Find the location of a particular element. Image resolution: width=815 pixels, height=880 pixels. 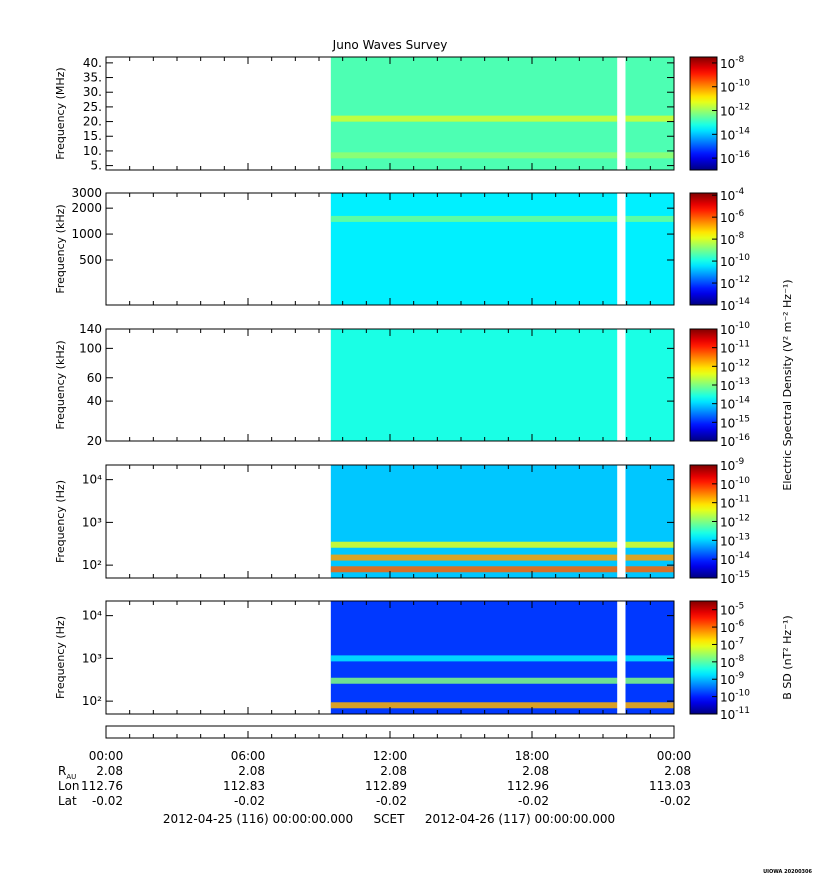

colorbar-label: Electric Spectral Density (V² m⁻² Hz⁻¹) is located at coordinates (787, 384).